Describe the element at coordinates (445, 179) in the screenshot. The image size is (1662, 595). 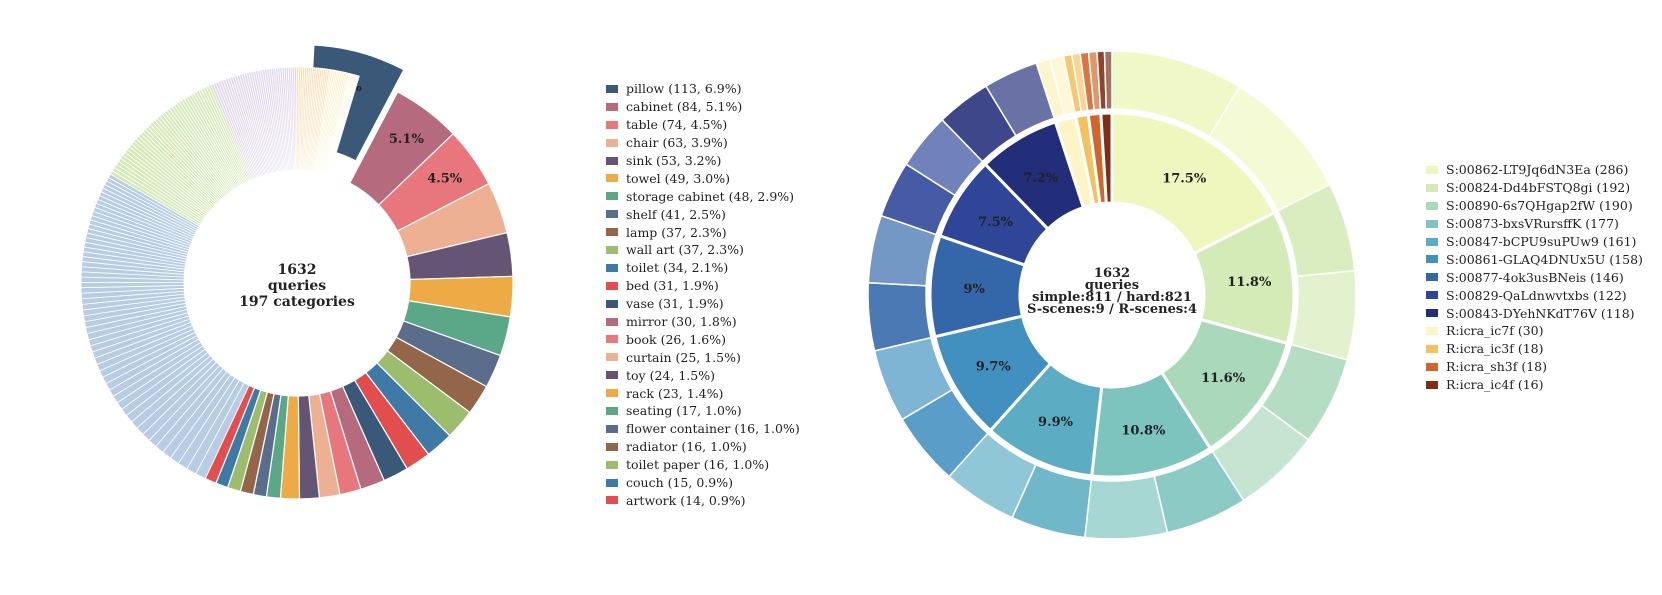
I see `slice-label-table: 4.5%` at that location.